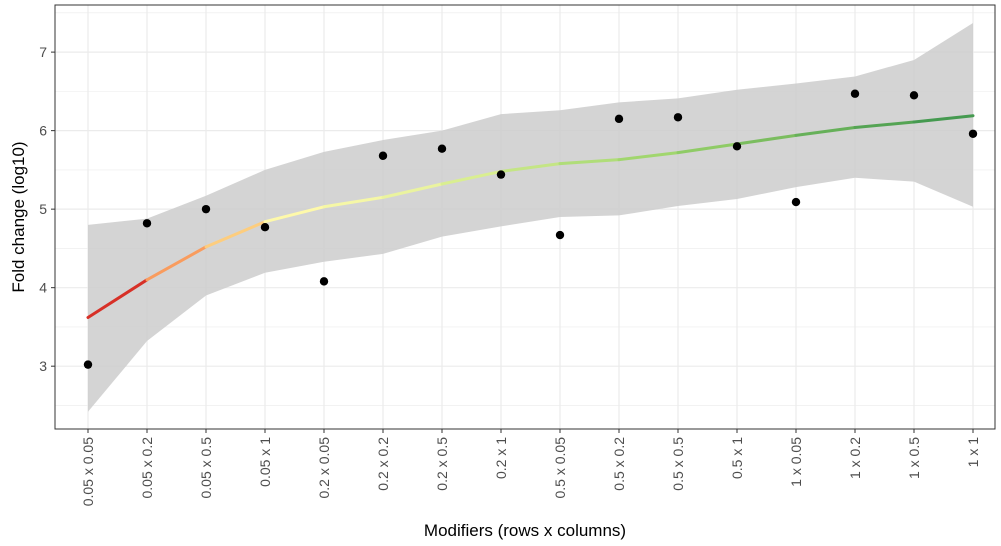 This screenshot has height=546, width=1001. What do you see at coordinates (501, 458) in the screenshot?
I see `x-tick-label: 0.2 x 1` at bounding box center [501, 458].